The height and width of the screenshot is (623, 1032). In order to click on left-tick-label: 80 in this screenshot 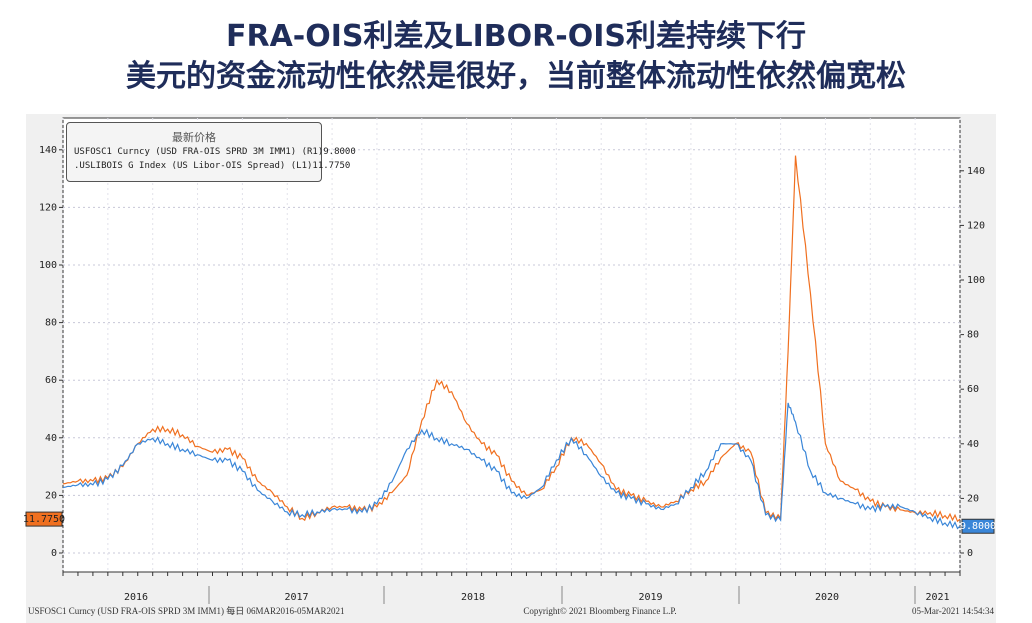, I will do `click(51, 323)`.